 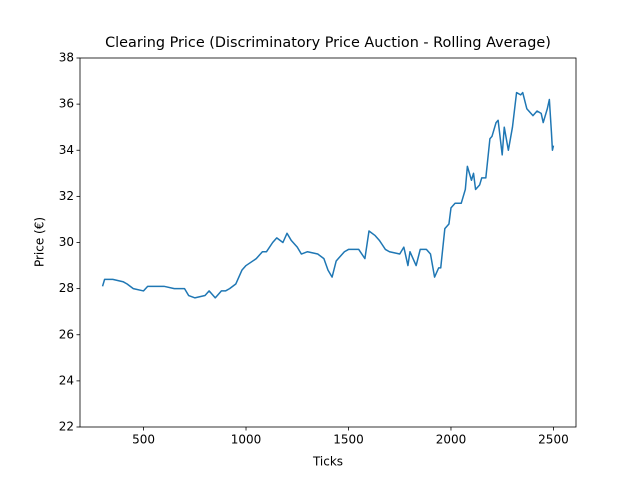 I want to click on x-tick-label: 1000, so click(x=246, y=440).